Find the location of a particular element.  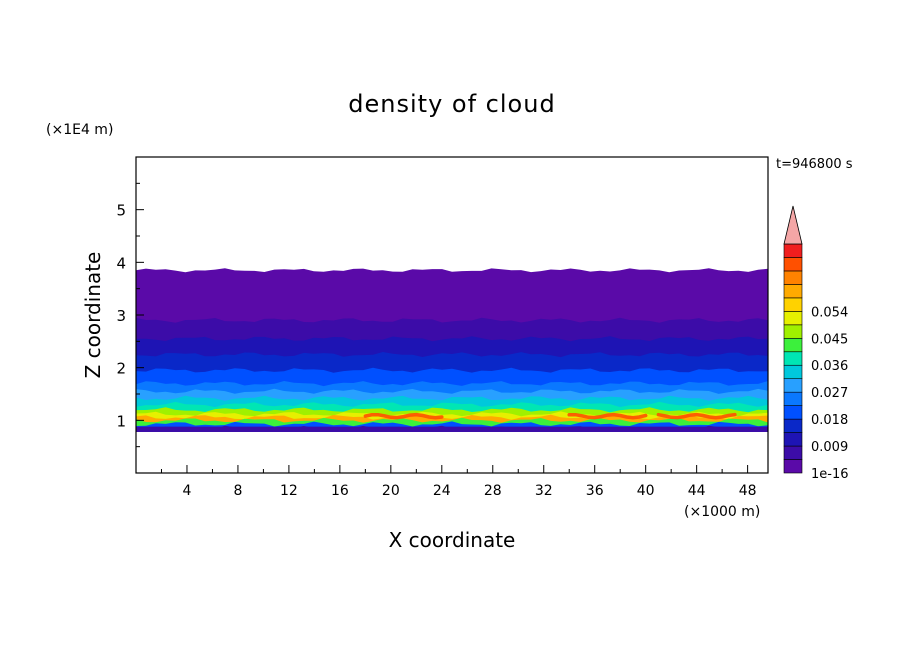

x-axis: 4 8 12 16 20 24 28 32 36 40 44 48 is located at coordinates (458, 482).